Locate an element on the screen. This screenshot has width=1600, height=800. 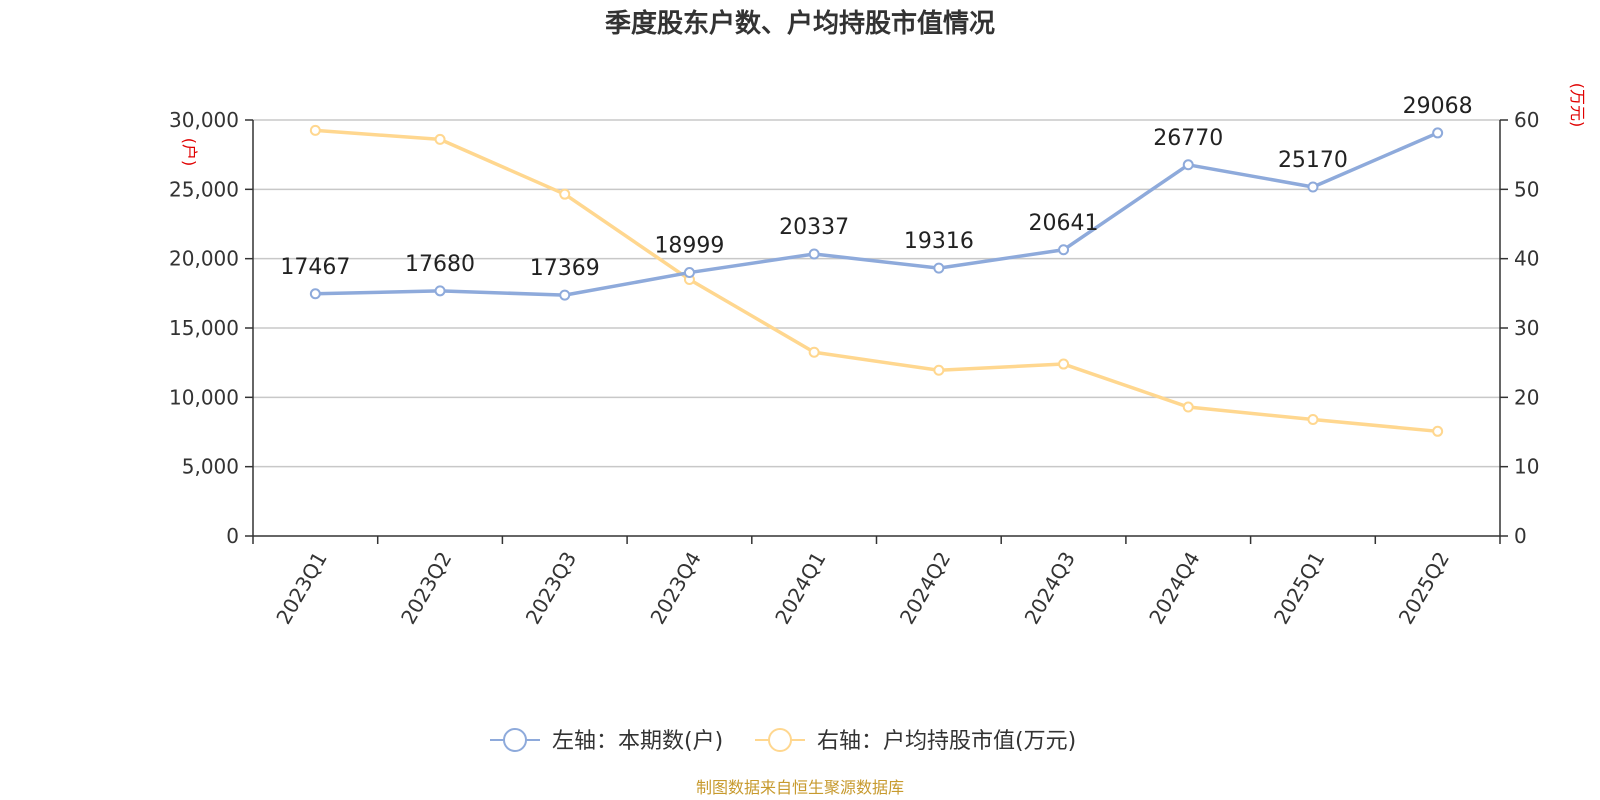
data-label-shareholders: 25170 is located at coordinates (1313, 160).